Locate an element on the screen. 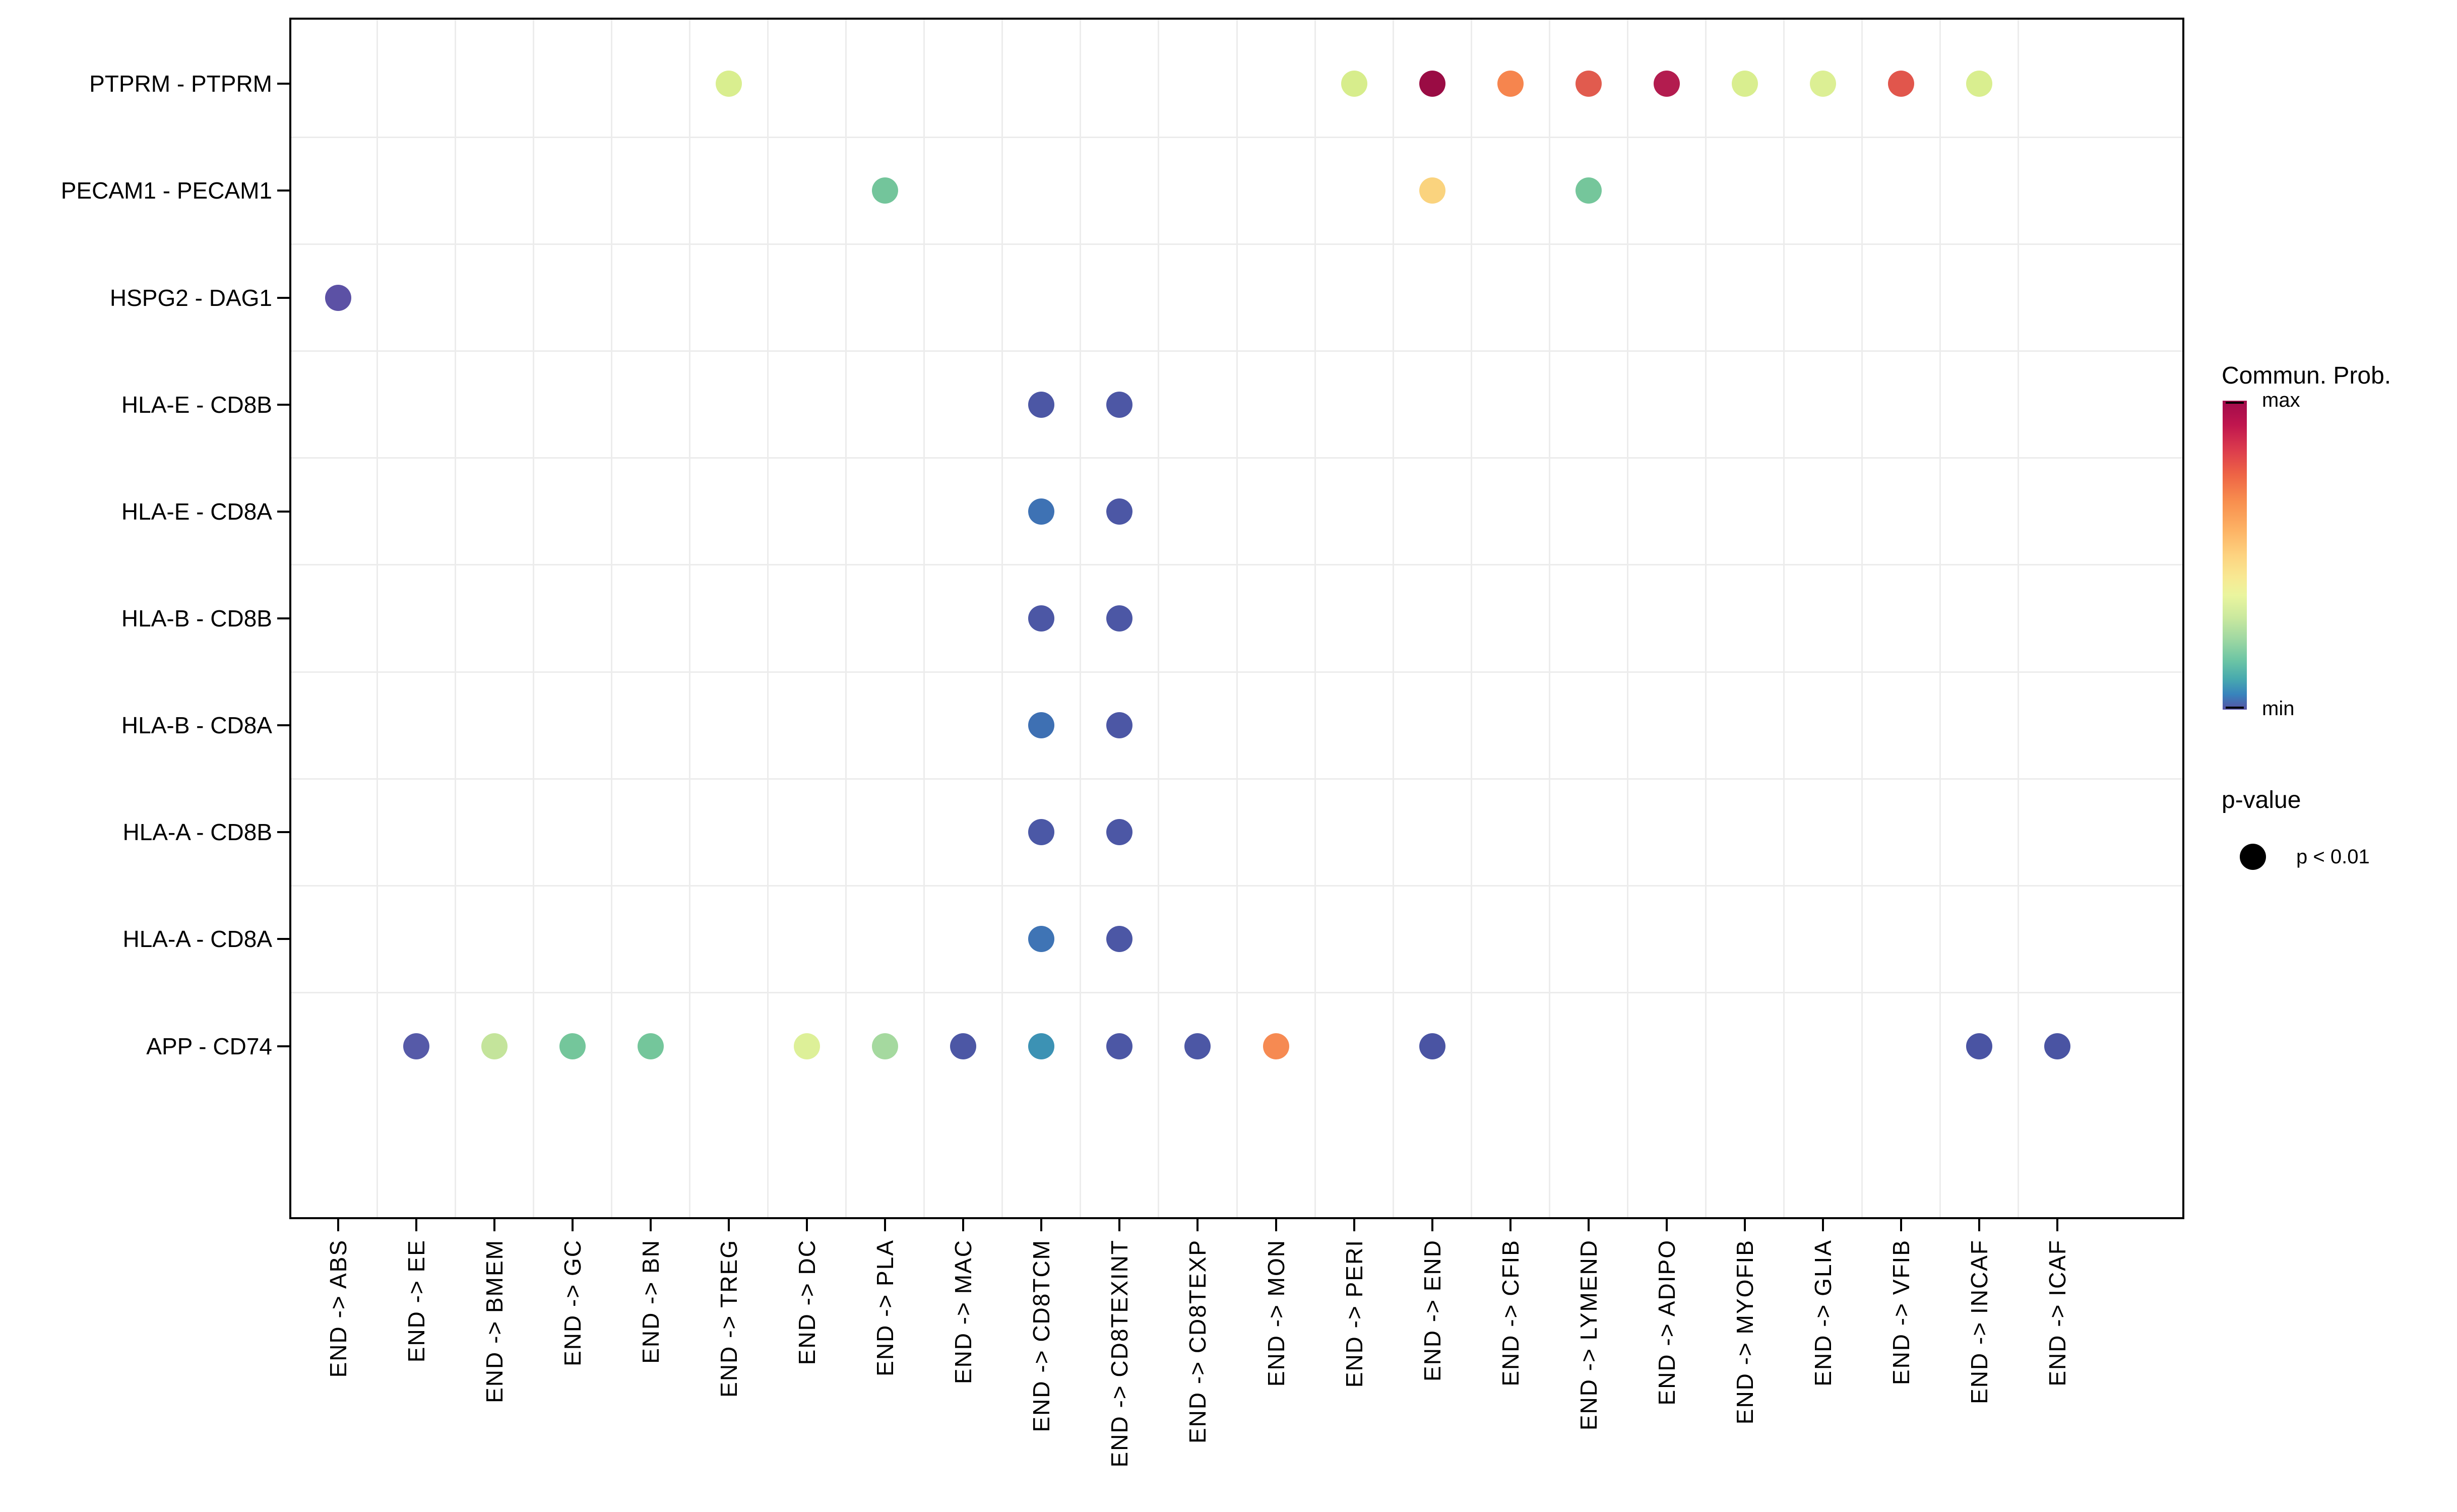 This screenshot has height=1512, width=2457. colorbar-max-label: max is located at coordinates (2281, 400).